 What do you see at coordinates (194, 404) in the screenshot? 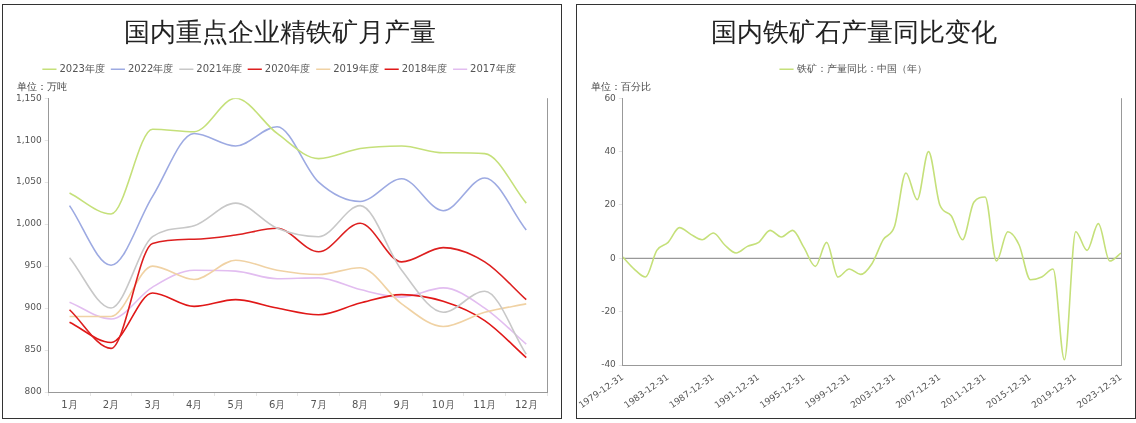
I see `x-tick-label: 4月` at bounding box center [194, 404].